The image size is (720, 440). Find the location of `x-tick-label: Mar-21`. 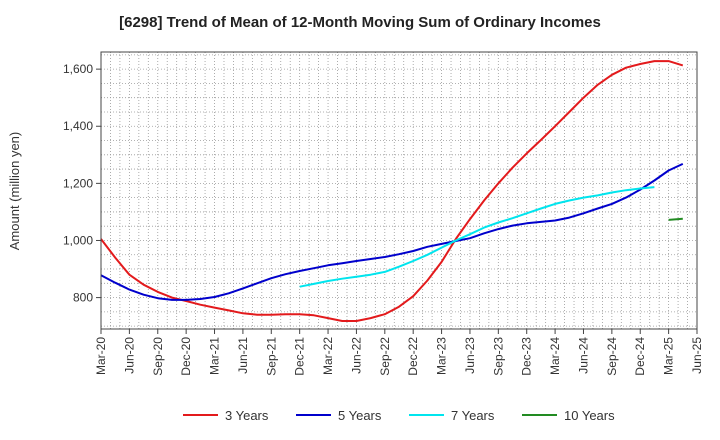

x-tick-label: Mar-21 is located at coordinates (215, 356).